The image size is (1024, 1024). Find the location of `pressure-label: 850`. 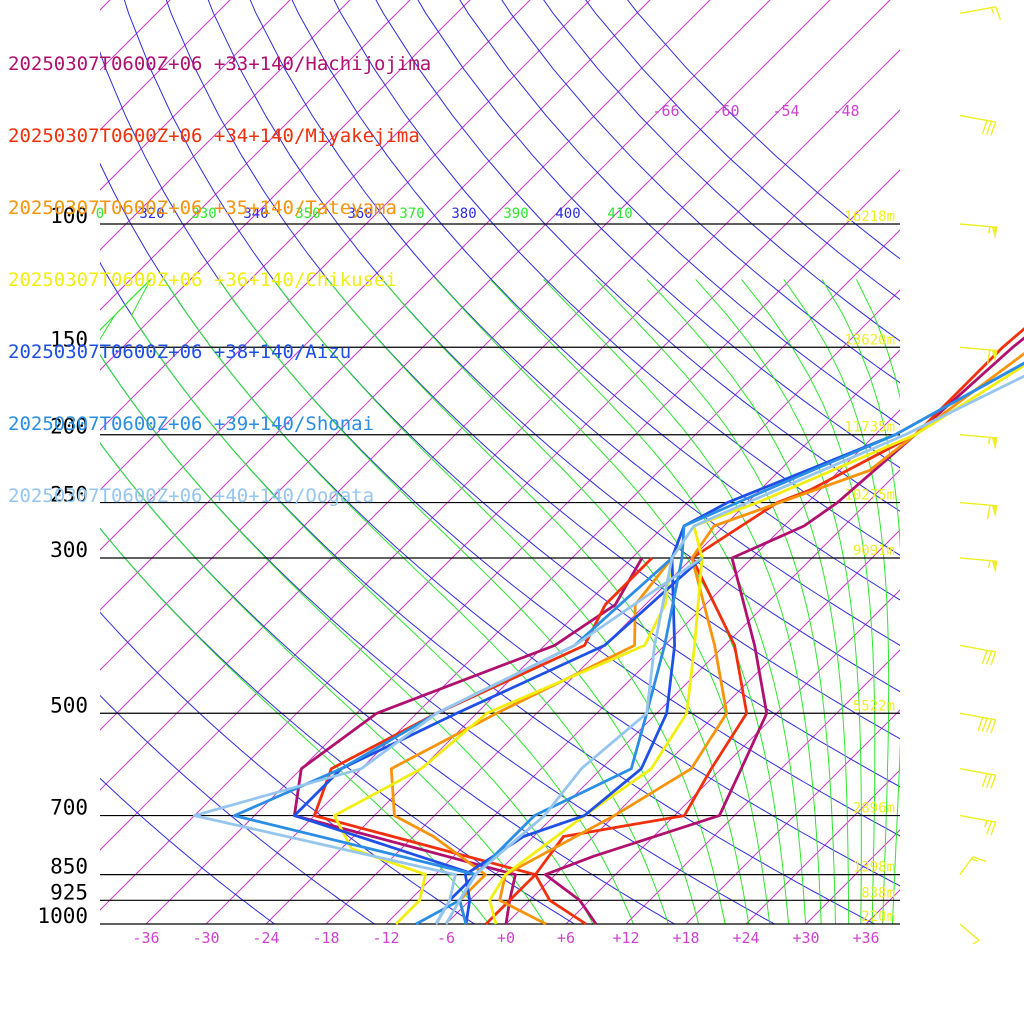

pressure-label: 850 is located at coordinates (69, 867).